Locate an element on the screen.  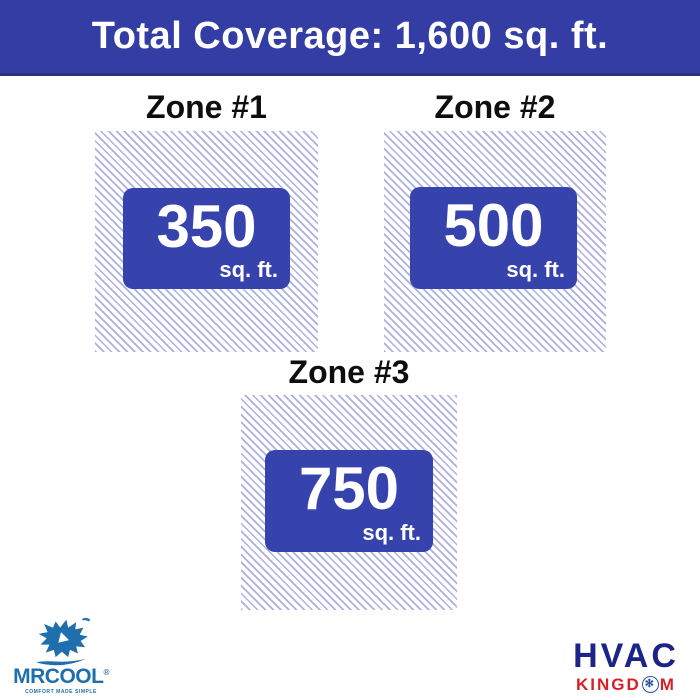
kingdom-text: KINGD ✻ M is located at coordinates (626, 684).